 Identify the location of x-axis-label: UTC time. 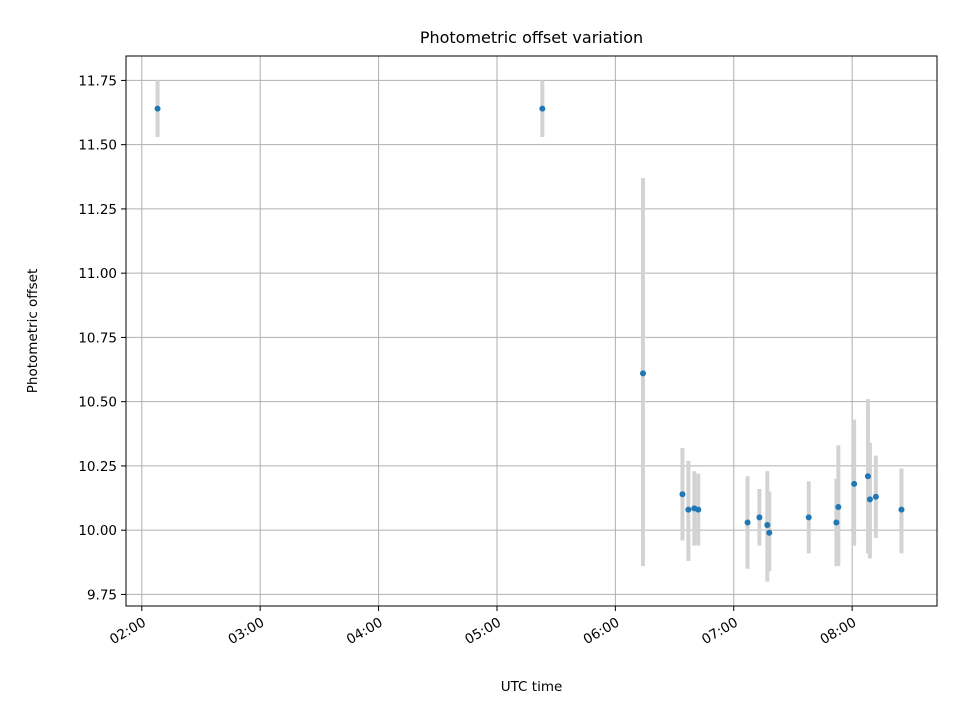
(532, 687).